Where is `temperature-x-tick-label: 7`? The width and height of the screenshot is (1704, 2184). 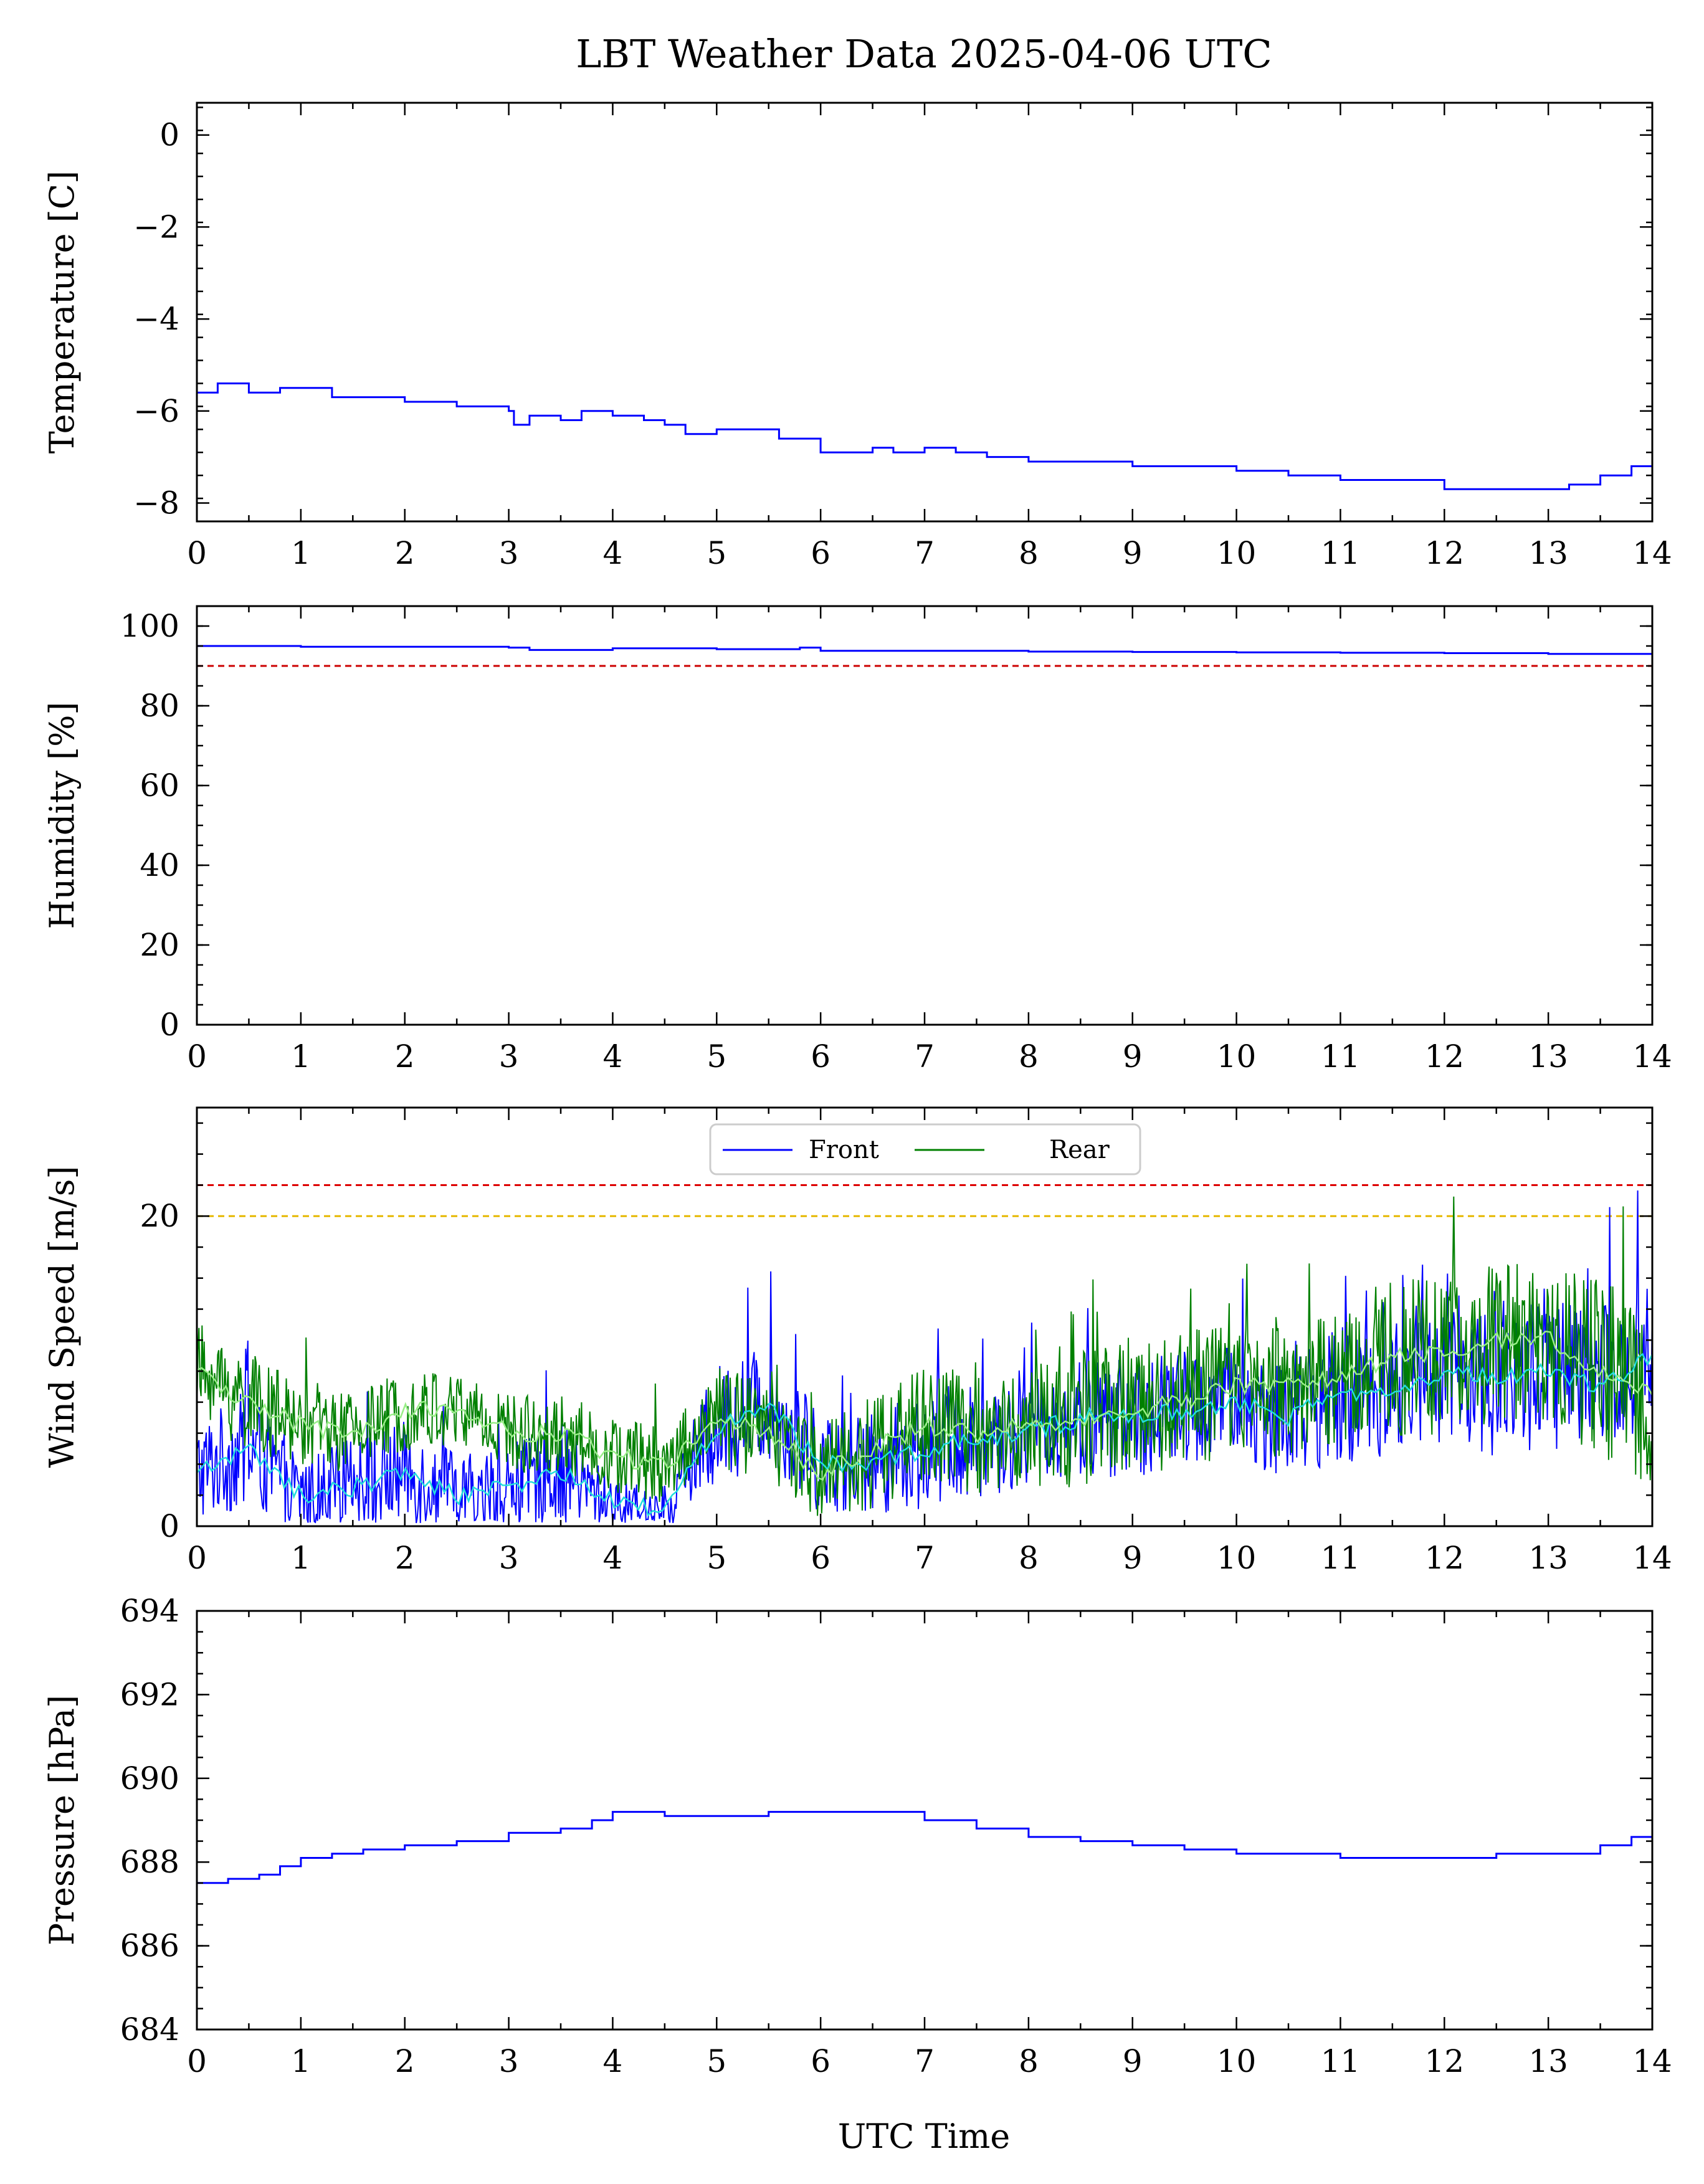 temperature-x-tick-label: 7 is located at coordinates (925, 553).